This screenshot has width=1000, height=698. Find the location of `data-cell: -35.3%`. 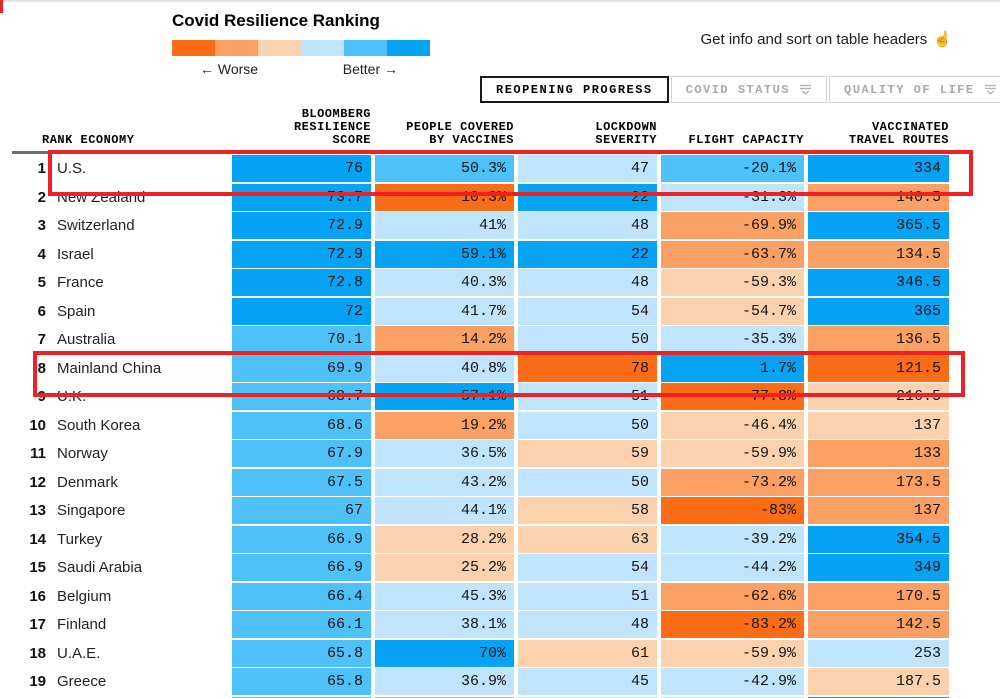

data-cell: -35.3% is located at coordinates (732, 339).